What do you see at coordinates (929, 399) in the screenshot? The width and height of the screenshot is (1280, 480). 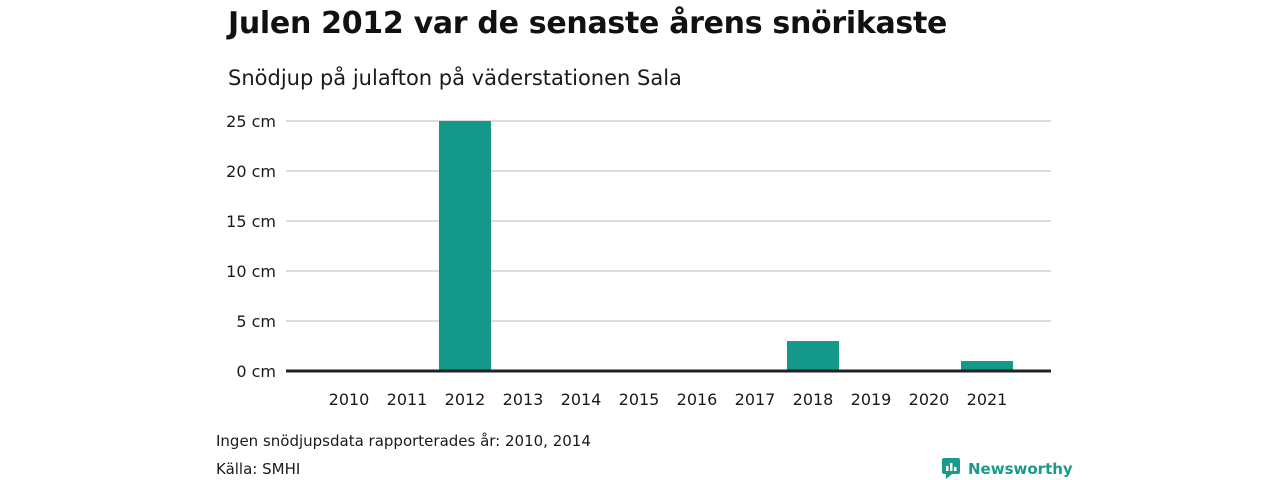 I see `x-tick-label: 2020` at bounding box center [929, 399].